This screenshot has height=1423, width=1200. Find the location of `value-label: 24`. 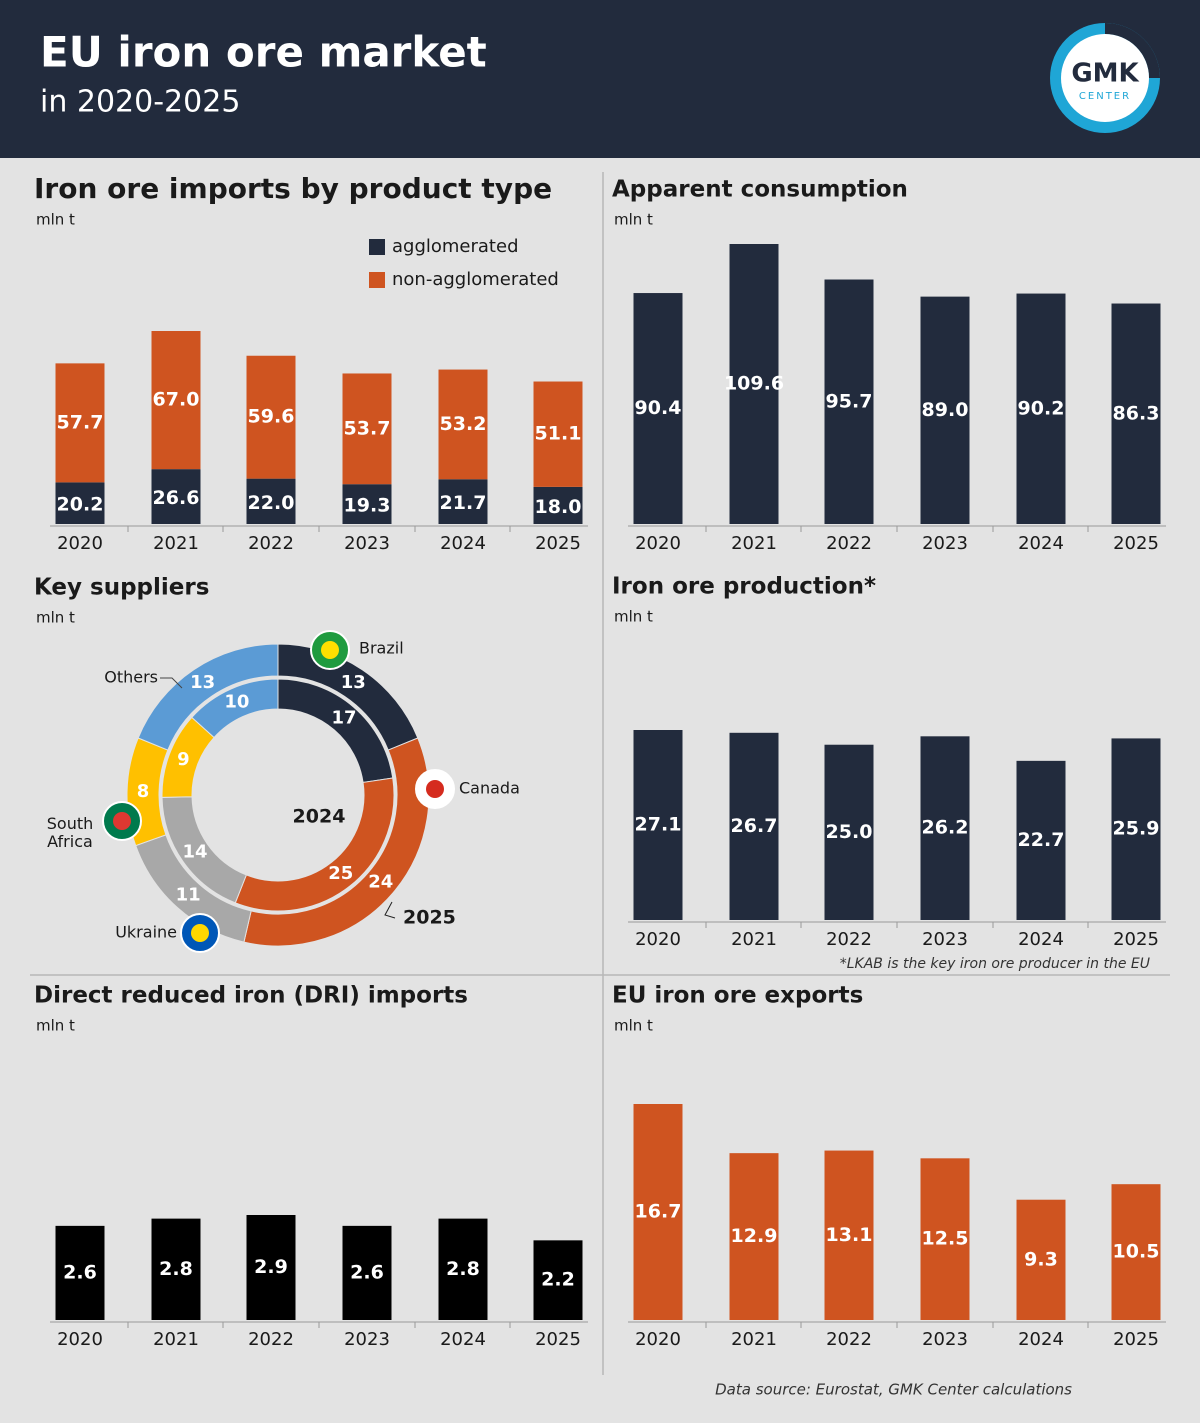

value-label: 24 is located at coordinates (380, 882).